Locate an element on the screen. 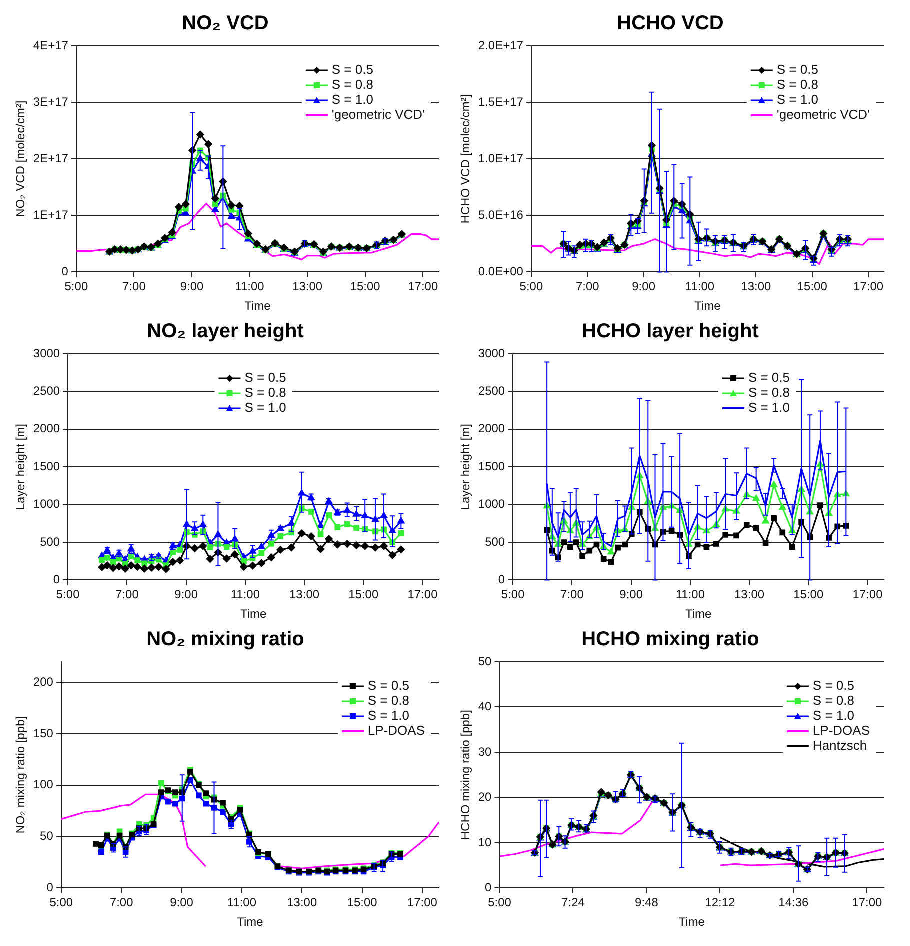  y-tick-label: 2E+17 is located at coordinates (51, 158).